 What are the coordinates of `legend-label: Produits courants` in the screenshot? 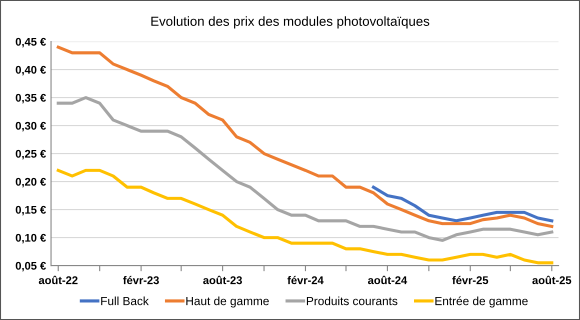 It's located at (352, 301).